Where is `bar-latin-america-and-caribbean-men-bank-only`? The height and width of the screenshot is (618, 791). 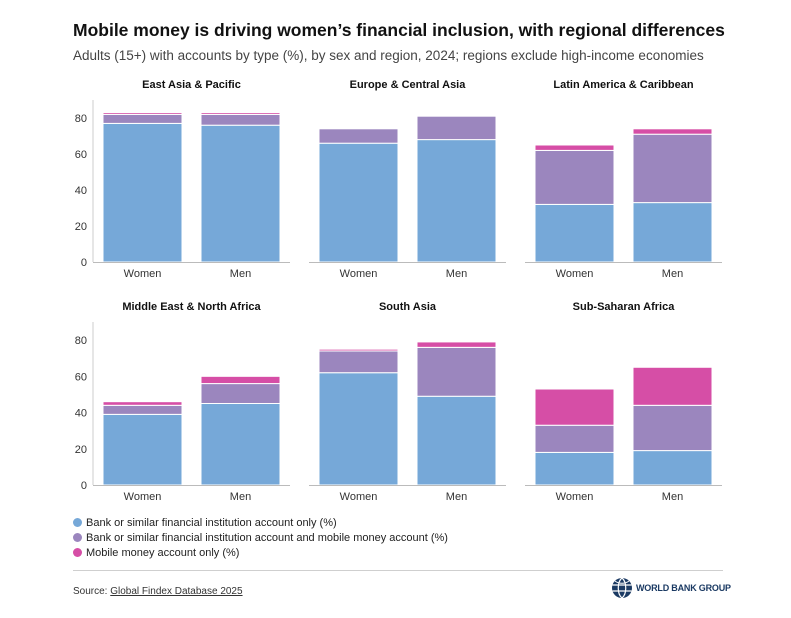 bar-latin-america-and-caribbean-men-bank-only is located at coordinates (672, 232).